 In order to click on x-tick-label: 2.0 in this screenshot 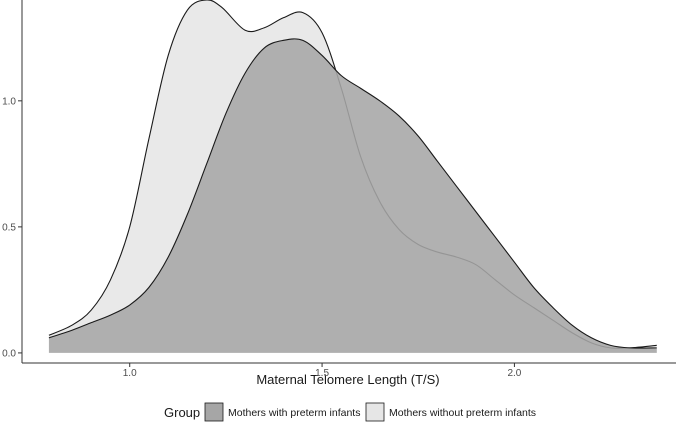, I will do `click(514, 373)`.